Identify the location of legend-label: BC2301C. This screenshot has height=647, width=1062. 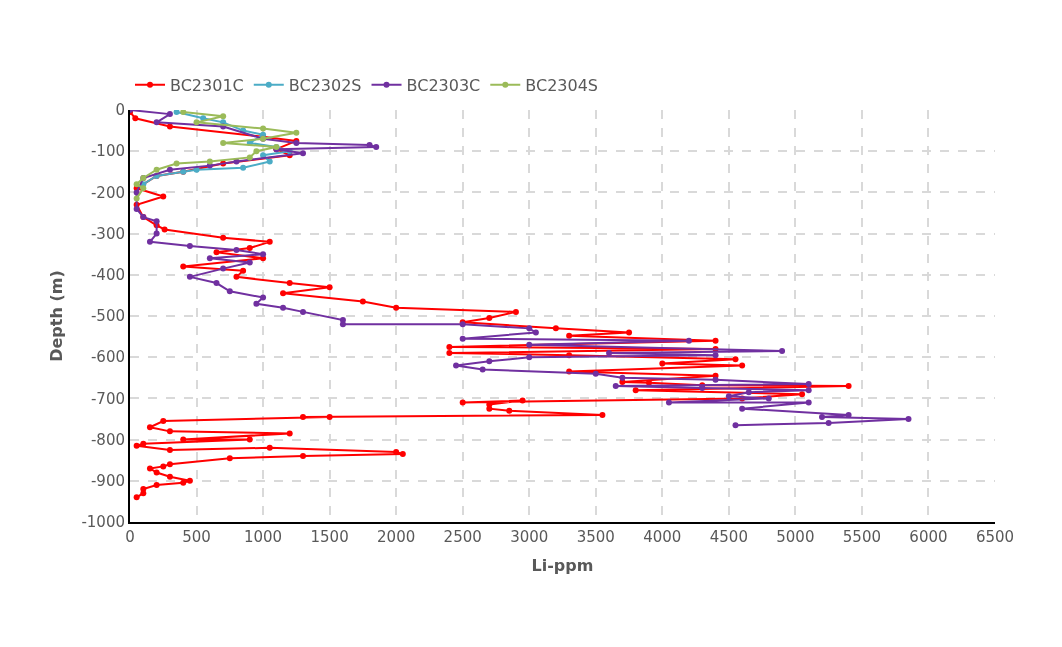
(207, 85).